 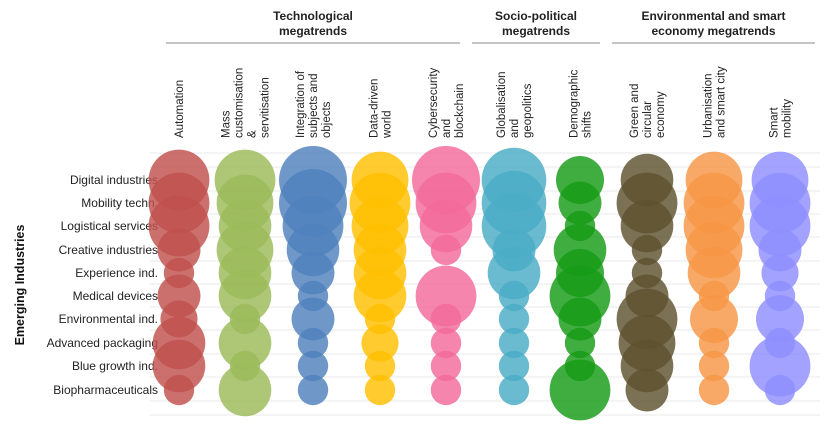 I want to click on column-label-line: circular, so click(x=648, y=119).